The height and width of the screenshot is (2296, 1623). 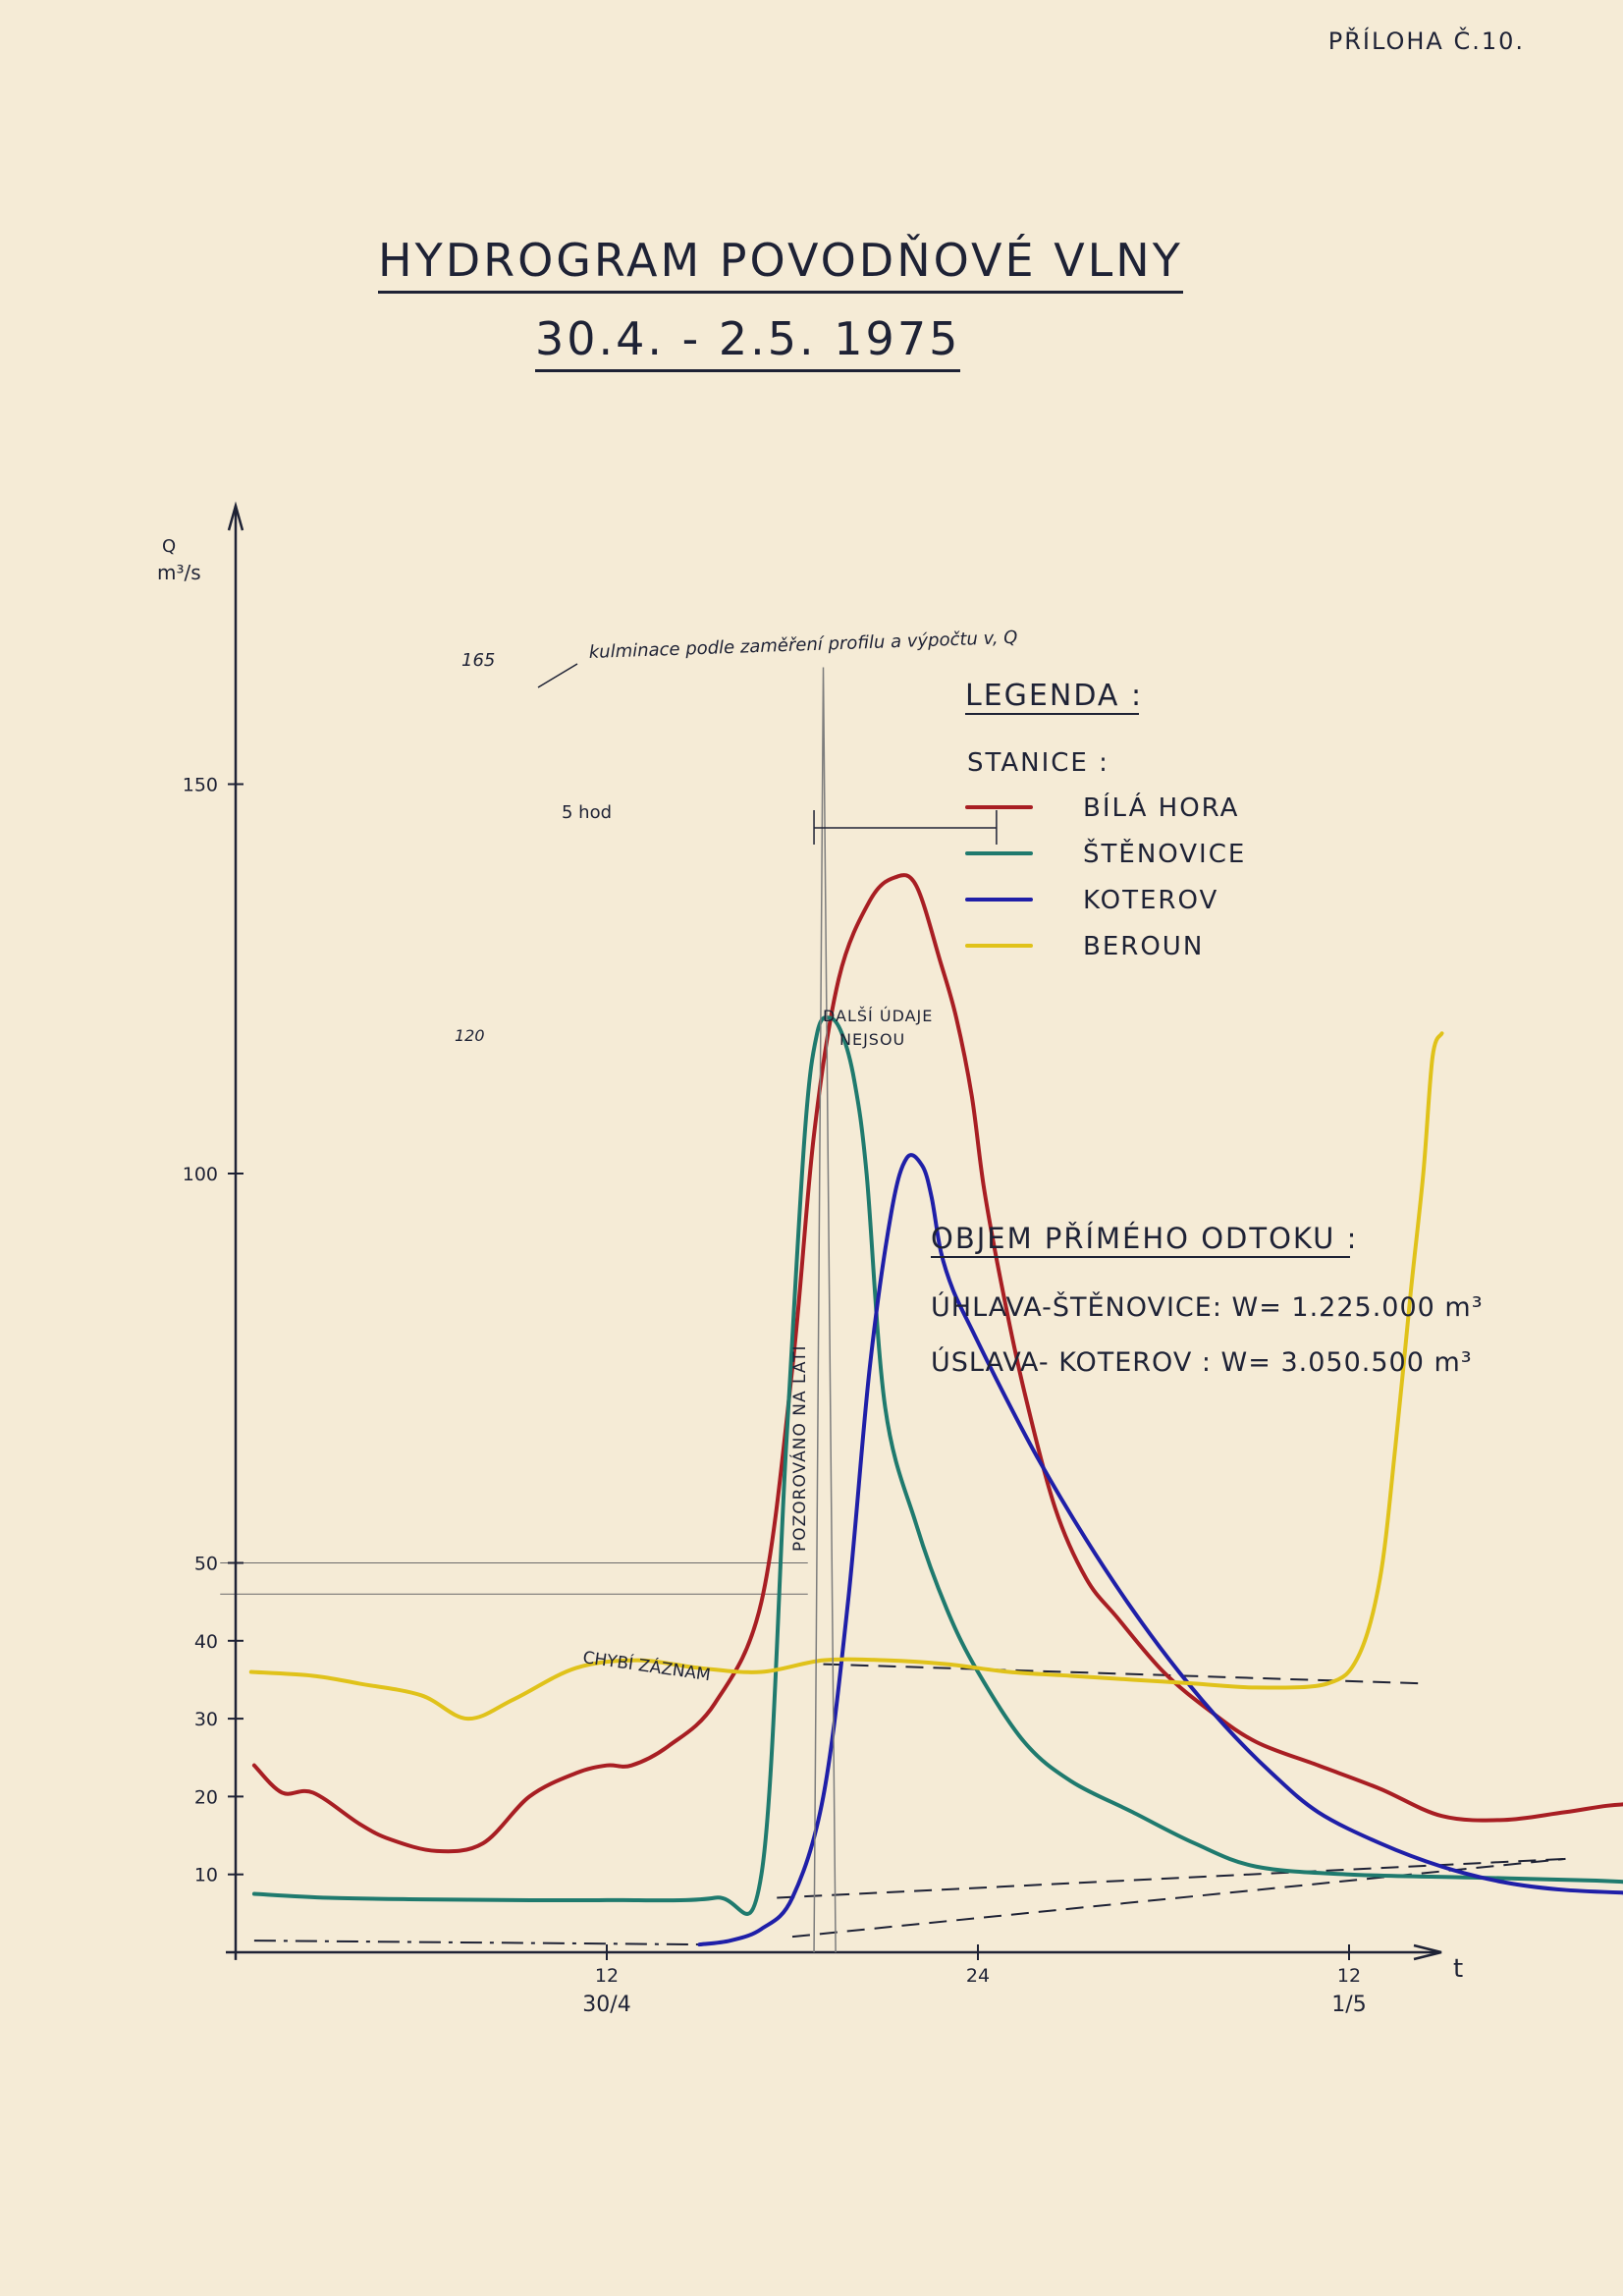 I want to click on direct-runoff-heading: OBJEM PŘÍMÉHO ODTOKU :, so click(x=1144, y=1238).